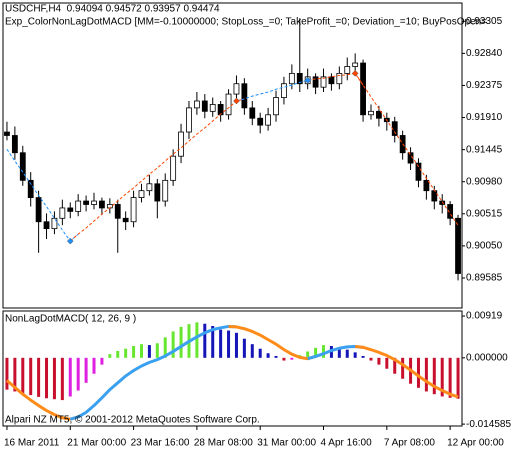 The height and width of the screenshot is (457, 516). Describe the element at coordinates (484, 213) in the screenshot. I see `y-tick-label: 0.90515` at that location.